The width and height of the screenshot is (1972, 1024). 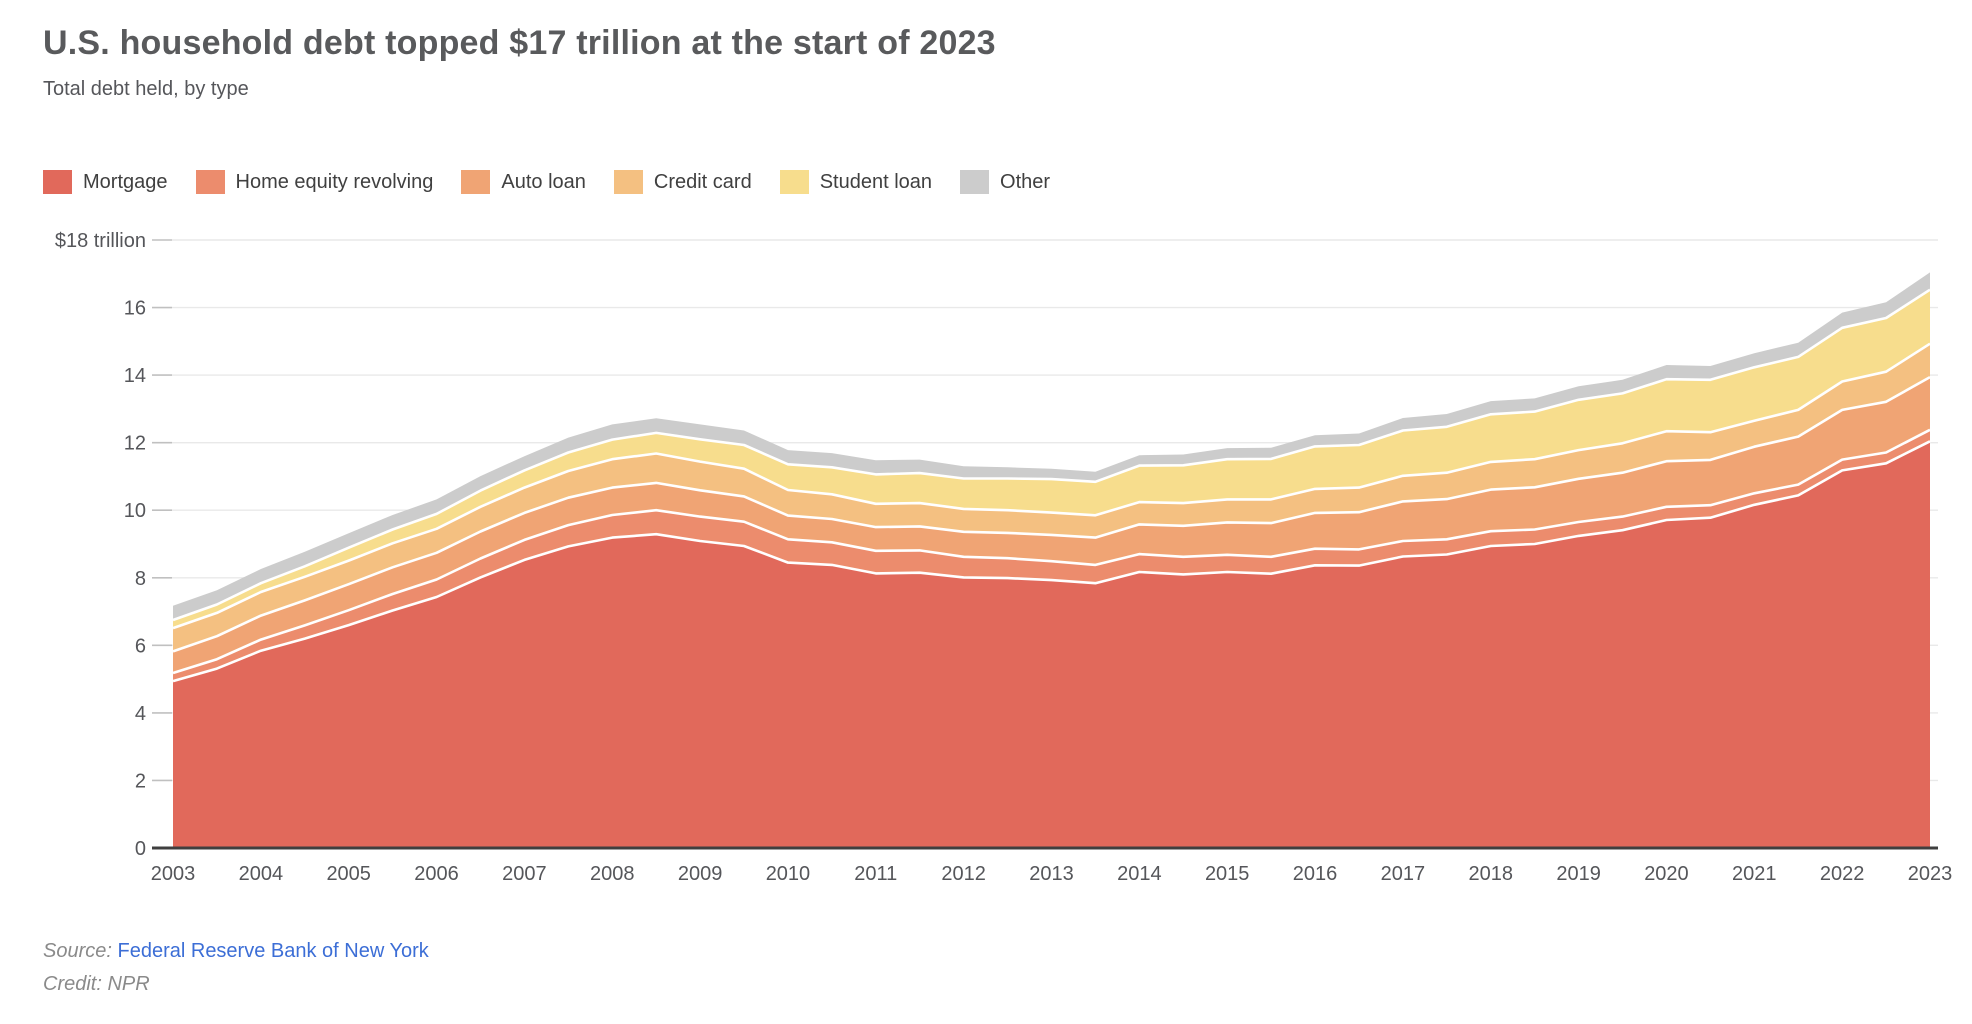 What do you see at coordinates (436, 874) in the screenshot?
I see `x-tick-label: 2006` at bounding box center [436, 874].